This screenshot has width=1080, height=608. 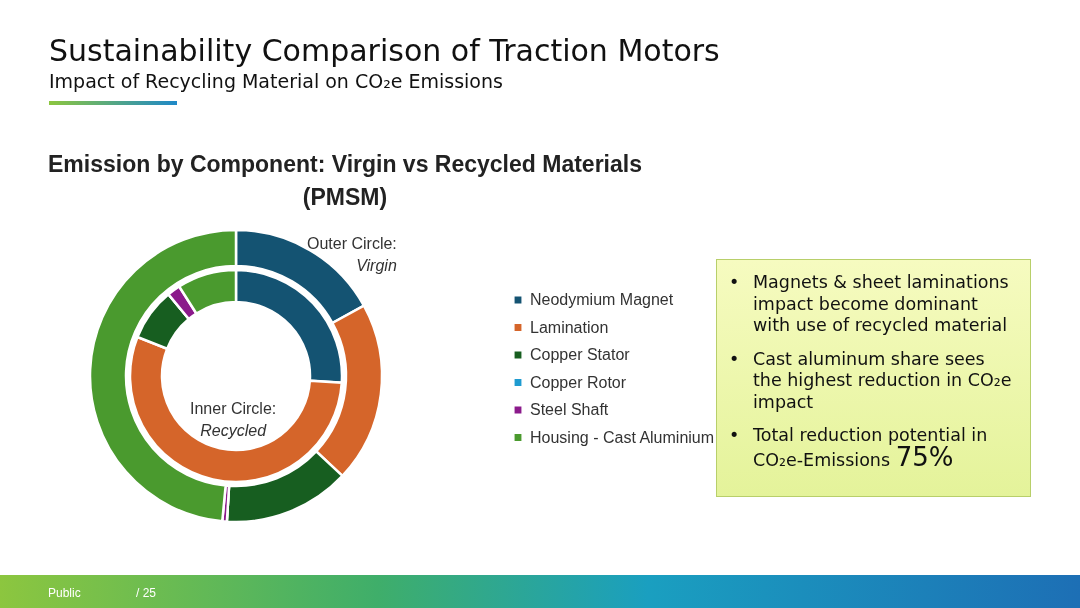 What do you see at coordinates (233, 431) in the screenshot?
I see `slice-label: Recycled` at bounding box center [233, 431].